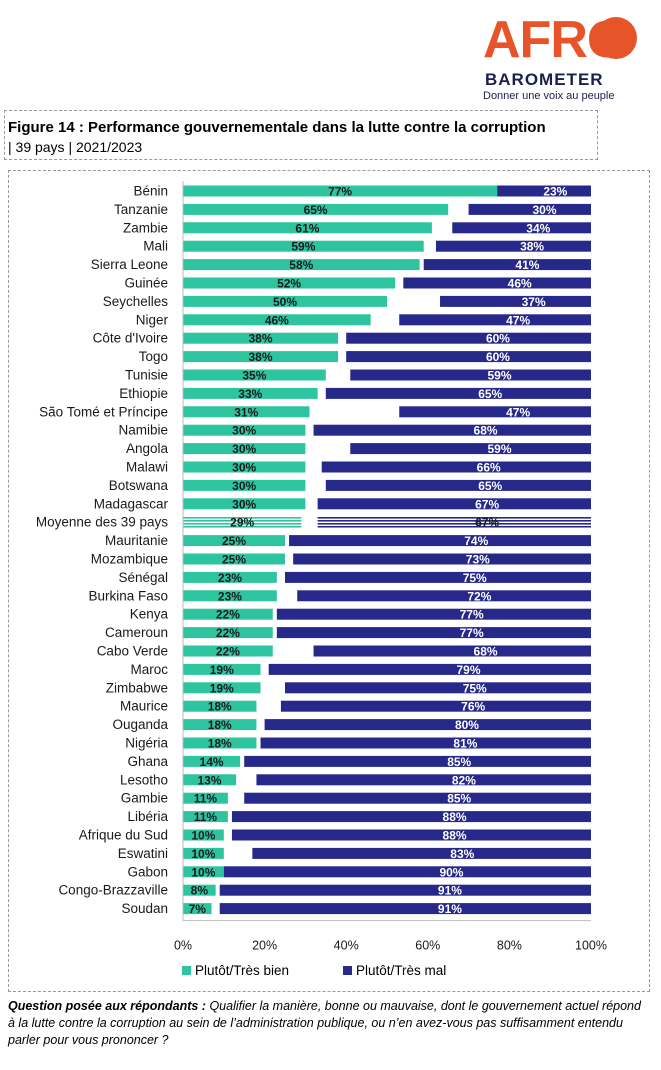  Describe the element at coordinates (455, 836) in the screenshot. I see `data-label-mal: 88%` at that location.